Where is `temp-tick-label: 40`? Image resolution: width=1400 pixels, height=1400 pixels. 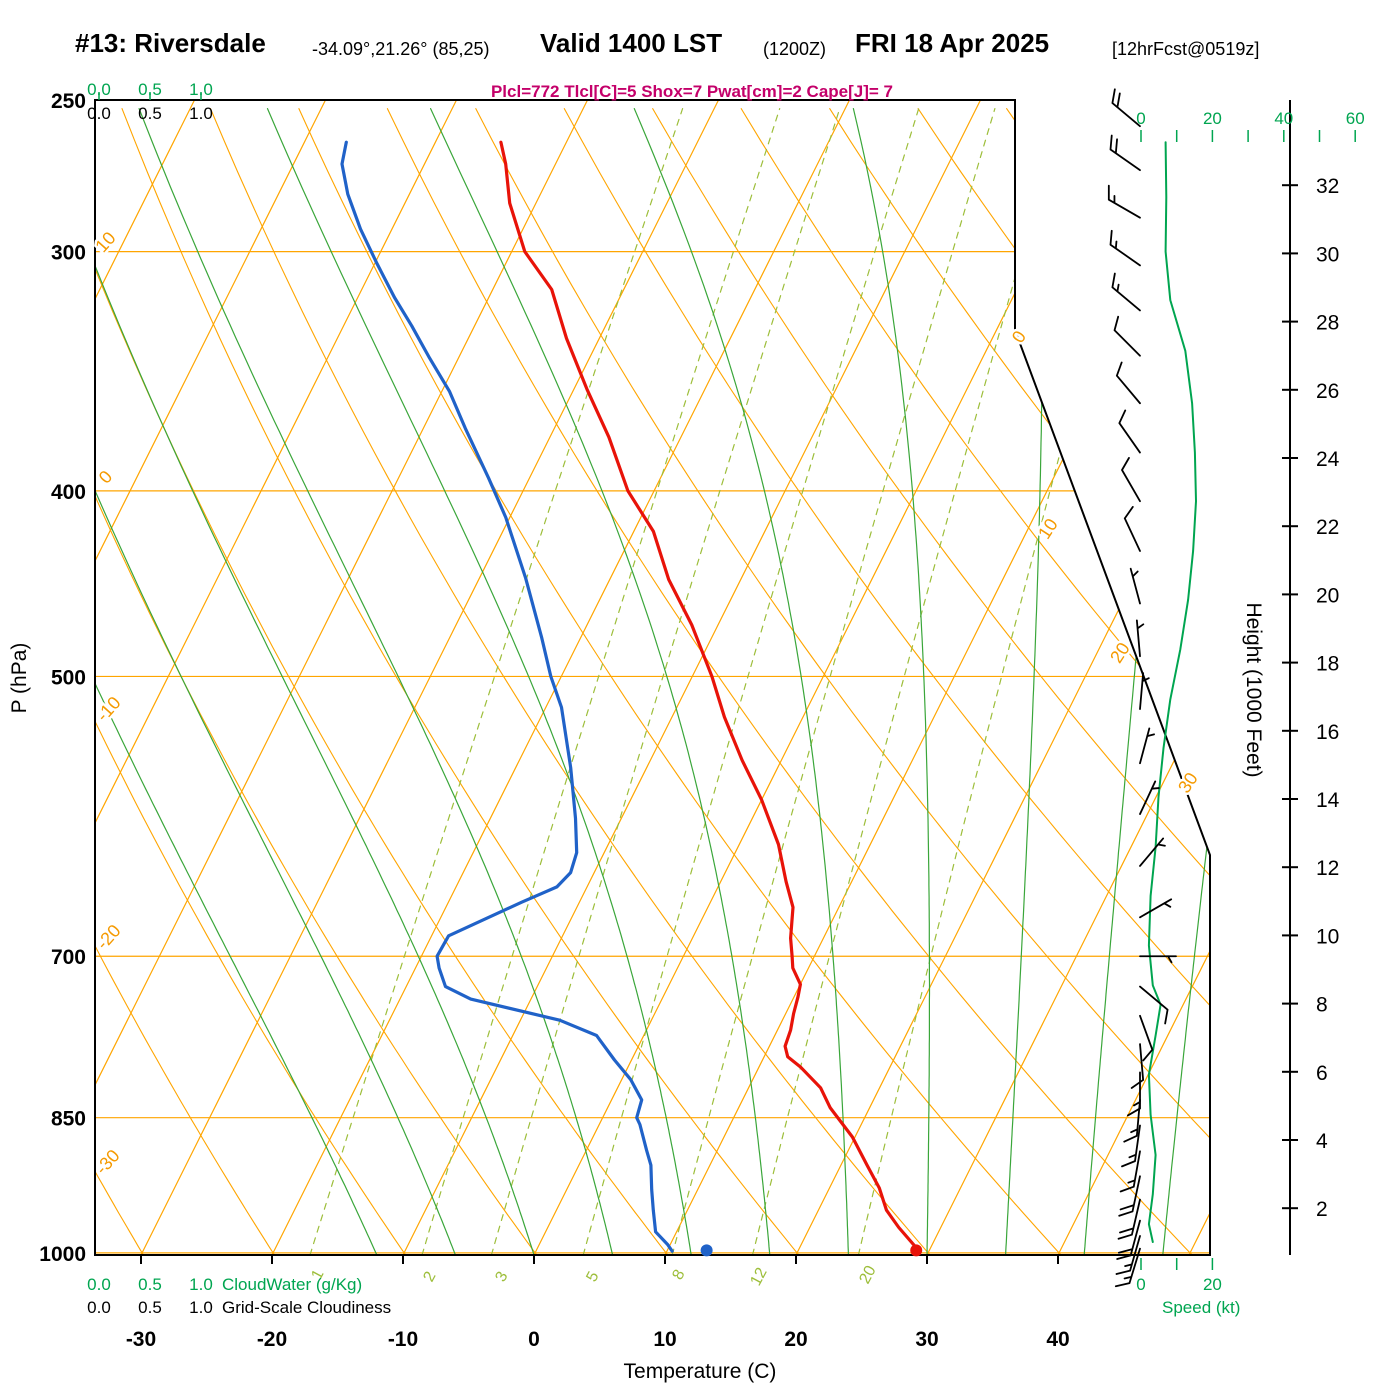
temp-tick-label: 40 is located at coordinates (1057, 1339).